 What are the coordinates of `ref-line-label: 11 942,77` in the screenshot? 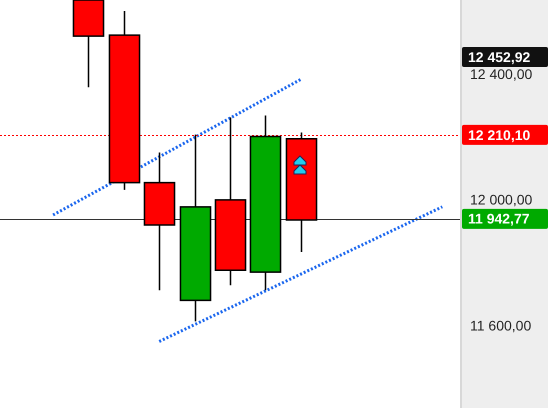 It's located at (499, 218).